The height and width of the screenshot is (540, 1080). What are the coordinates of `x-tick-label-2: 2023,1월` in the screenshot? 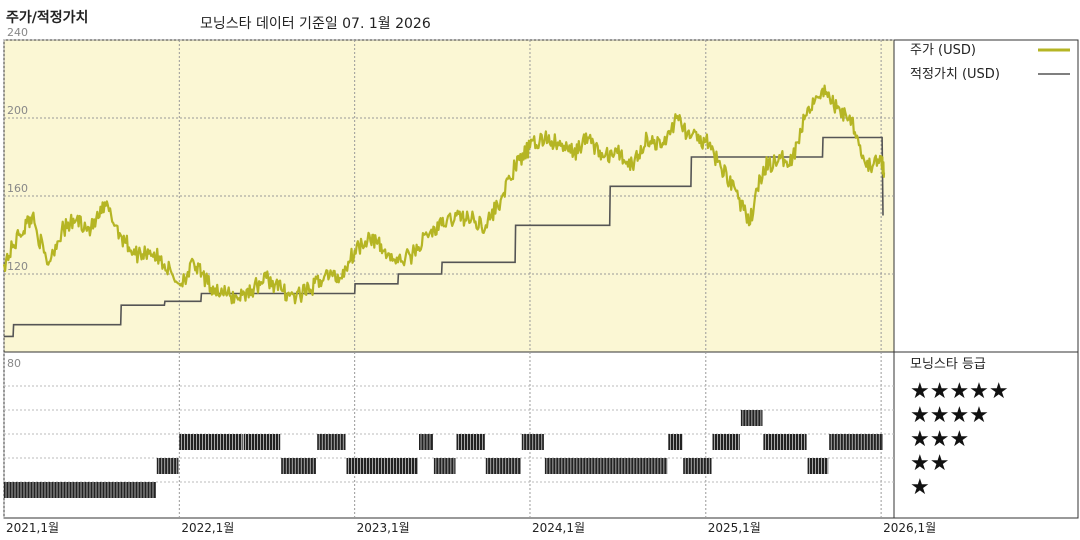 It's located at (383, 528).